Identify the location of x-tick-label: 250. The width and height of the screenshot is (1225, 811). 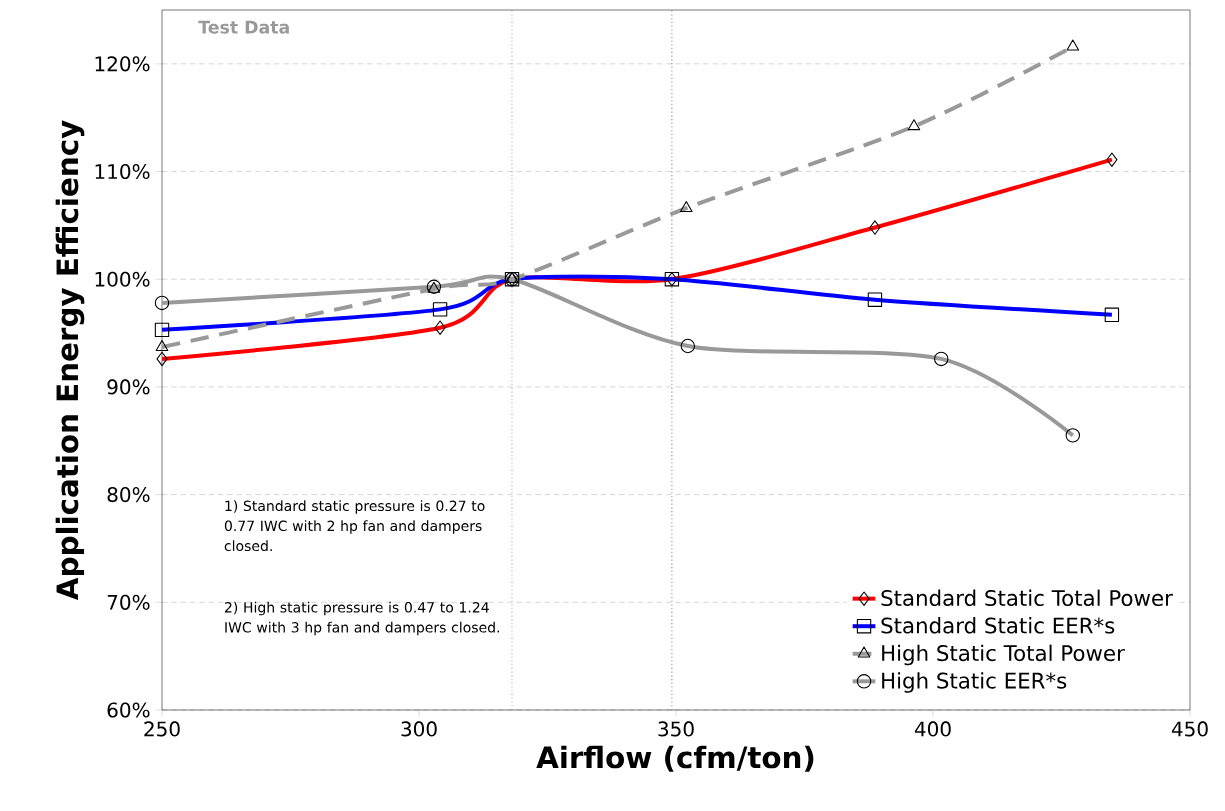
(162, 729).